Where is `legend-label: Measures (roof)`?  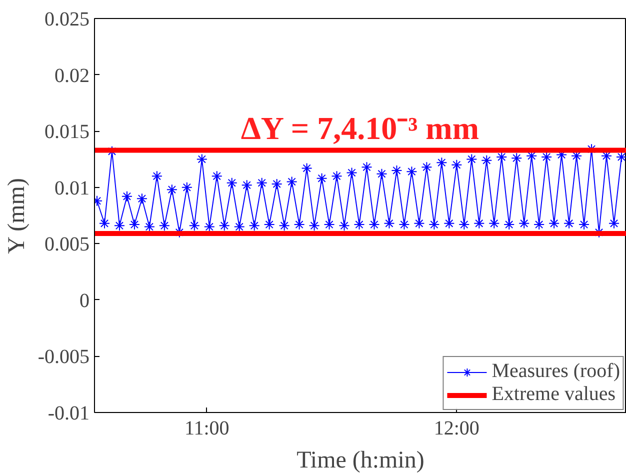
legend-label: Measures (roof) is located at coordinates (556, 371).